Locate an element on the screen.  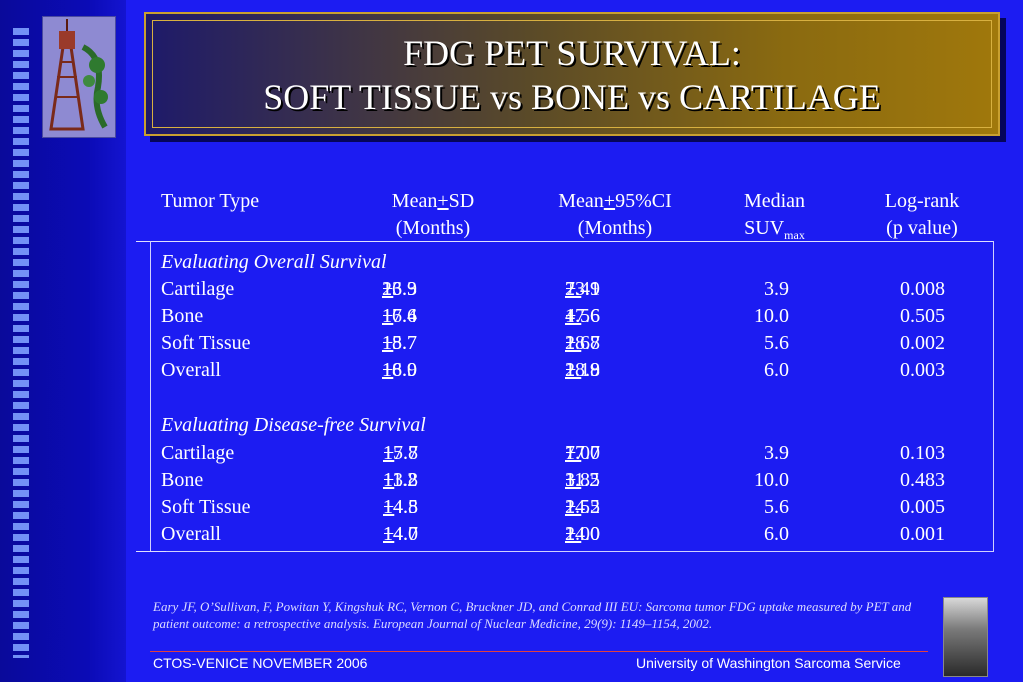
footer-divider is located at coordinates (539, 651).